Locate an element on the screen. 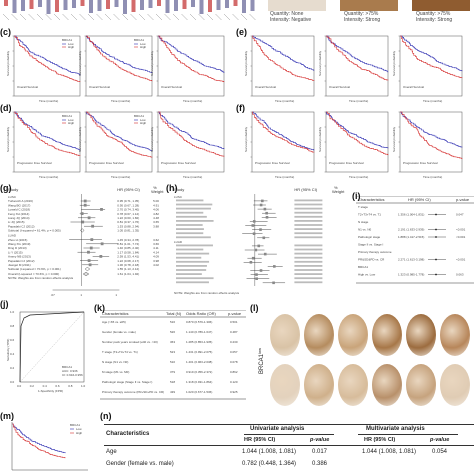 The height and width of the screenshot is (474, 474). table-k-row-or: 1.431 (0.991-2.075) is located at coordinates (199, 352).